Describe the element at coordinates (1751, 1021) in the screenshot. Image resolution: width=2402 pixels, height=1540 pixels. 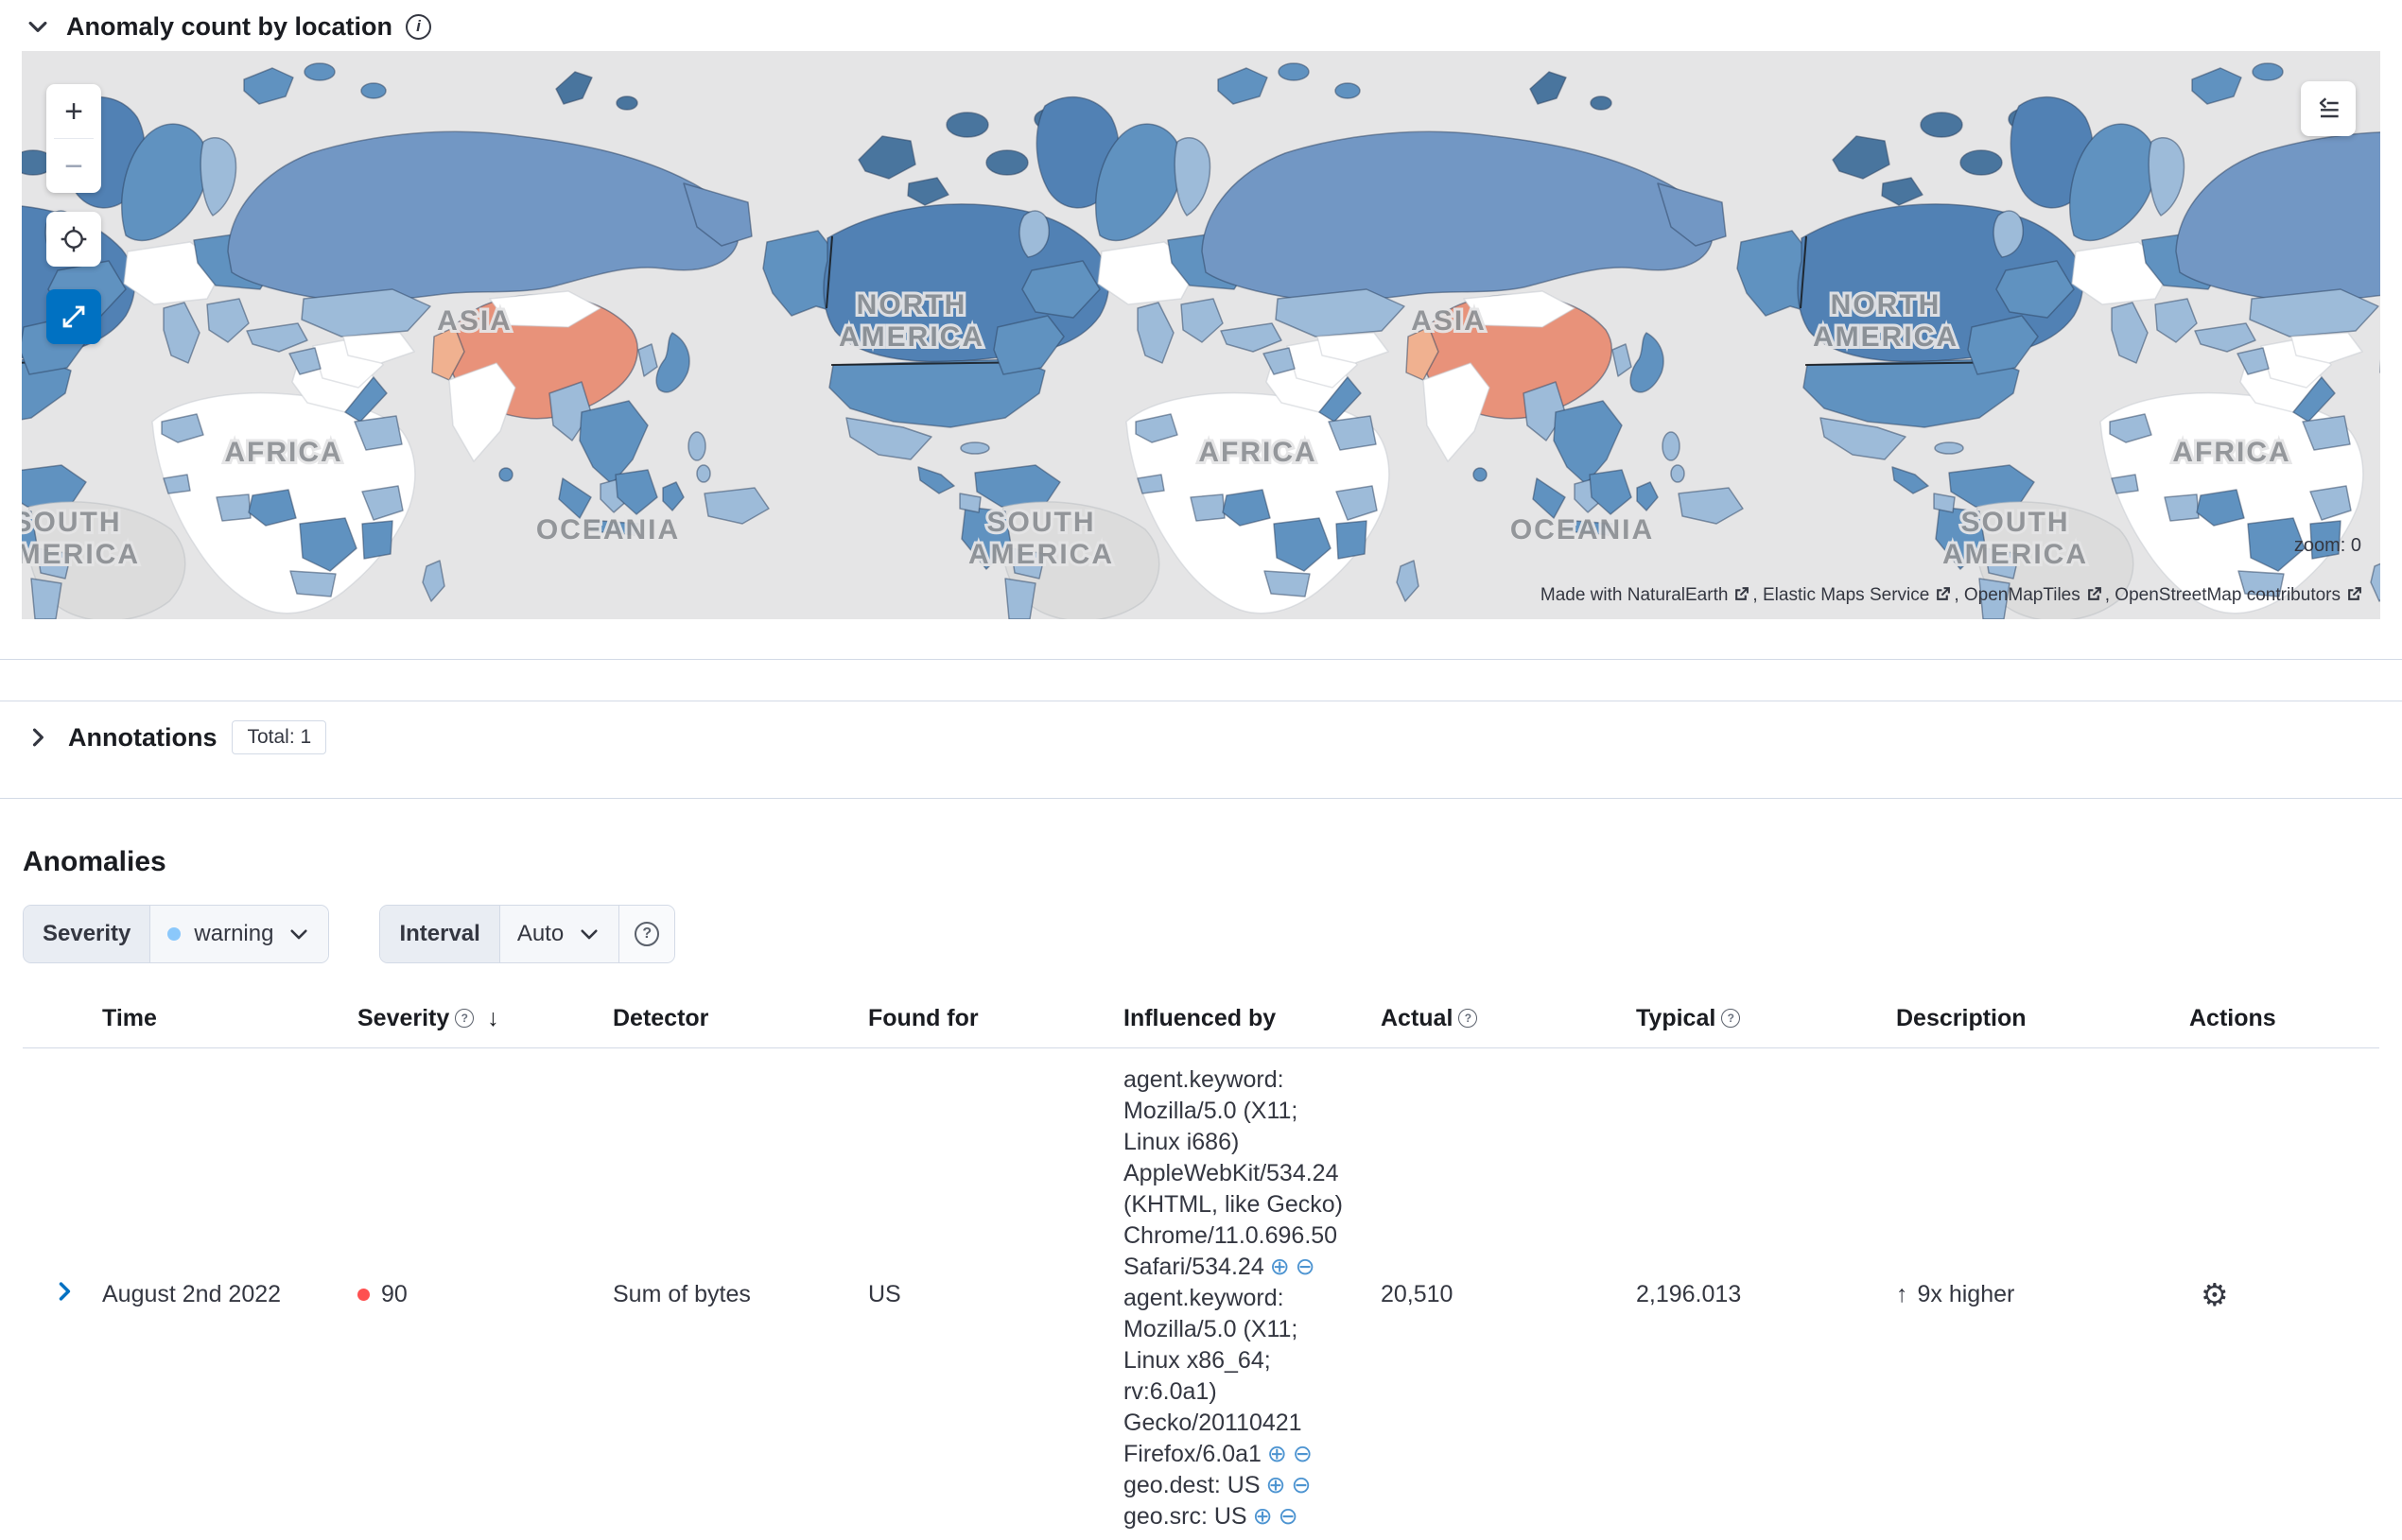
I see `header-typical: Typical?` at that location.